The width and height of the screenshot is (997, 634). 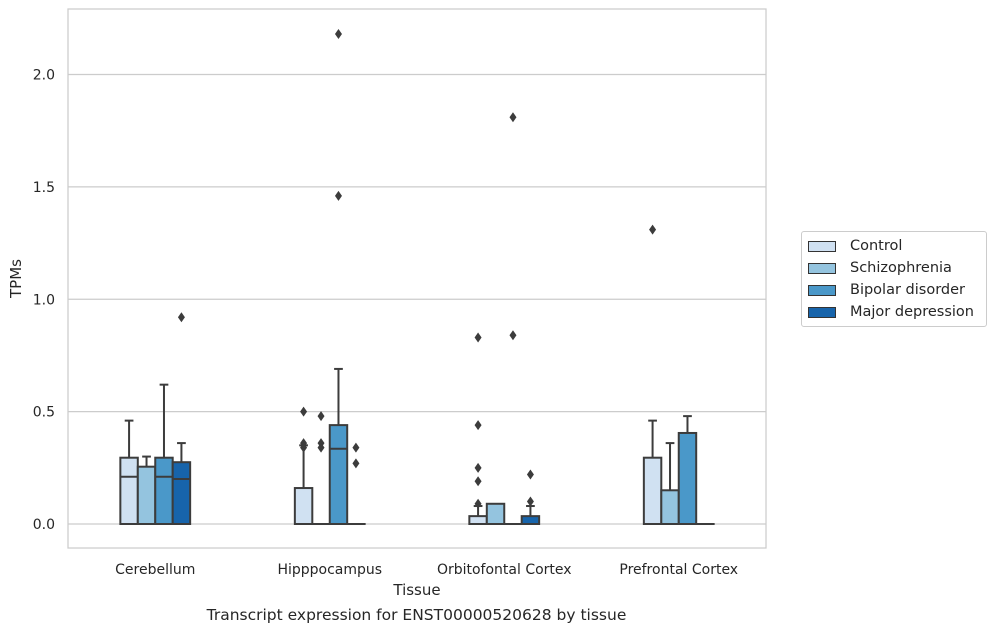 I want to click on x-axis-title: Tissue, so click(x=416, y=590).